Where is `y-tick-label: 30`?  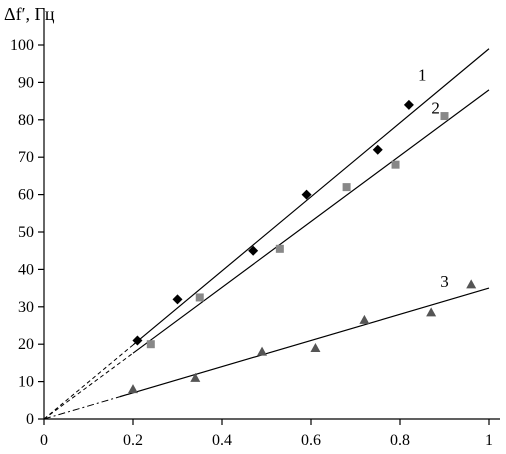 y-tick-label: 30 is located at coordinates (26, 307).